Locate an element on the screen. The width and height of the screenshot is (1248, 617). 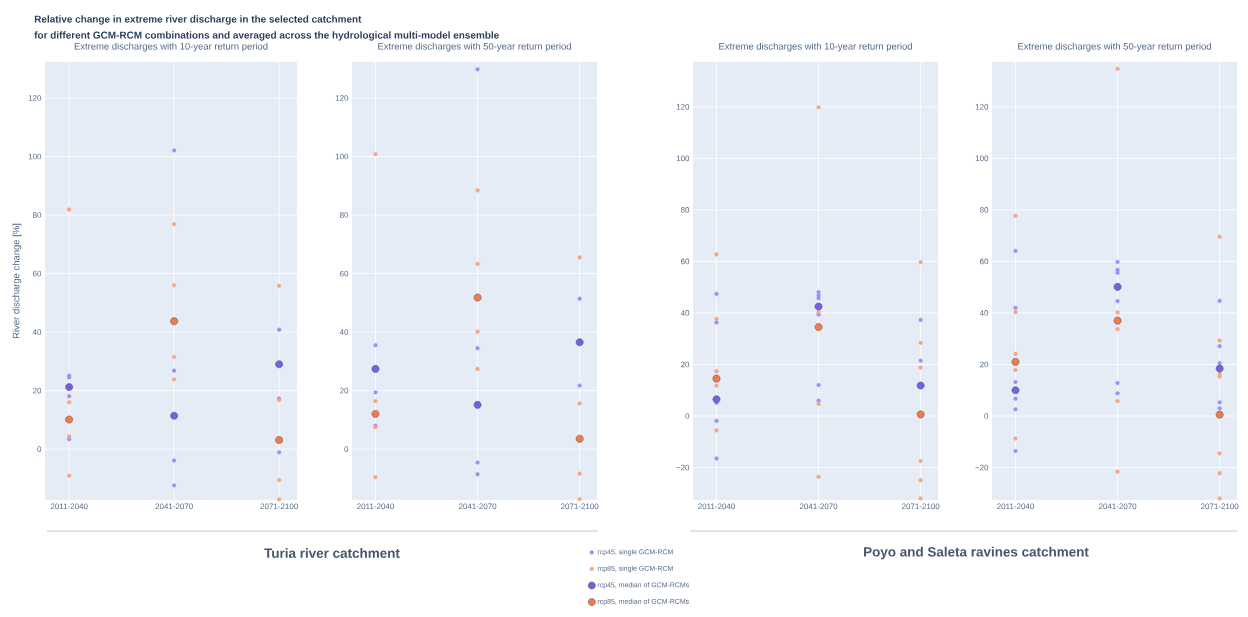
text: for different GCM-RCM combinations and averaged across the hydrological multi-model ensemble is located at coordinates (266, 36).